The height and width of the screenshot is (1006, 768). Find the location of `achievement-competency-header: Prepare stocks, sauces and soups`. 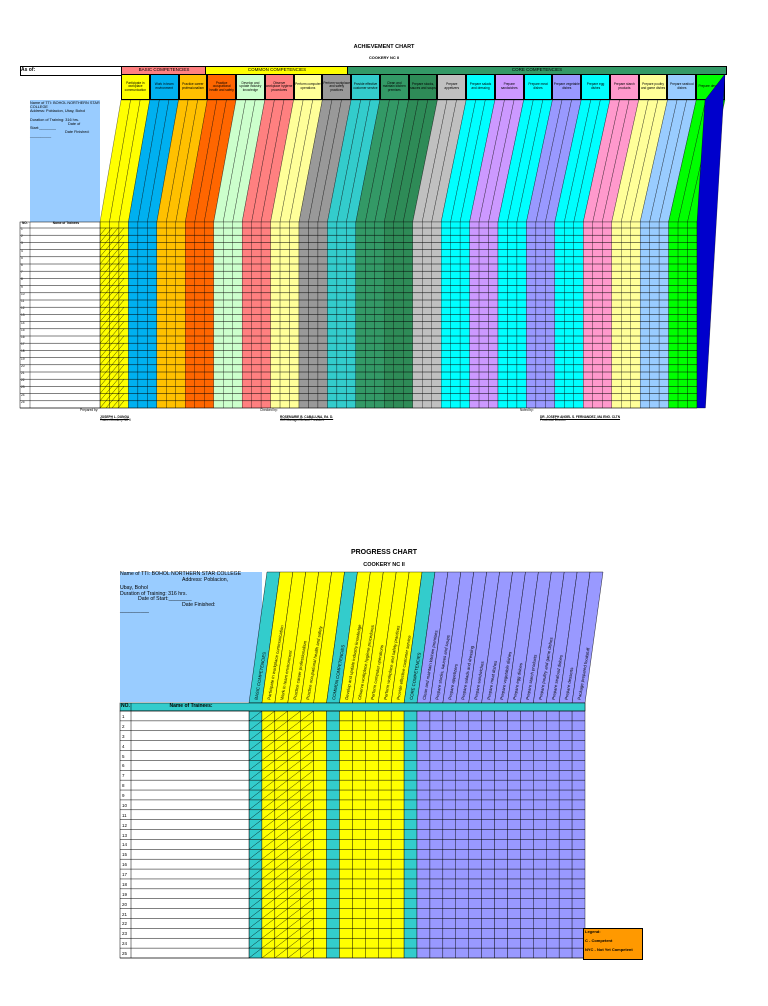

achievement-competency-header: Prepare stocks, sauces and soups is located at coordinates (423, 87).